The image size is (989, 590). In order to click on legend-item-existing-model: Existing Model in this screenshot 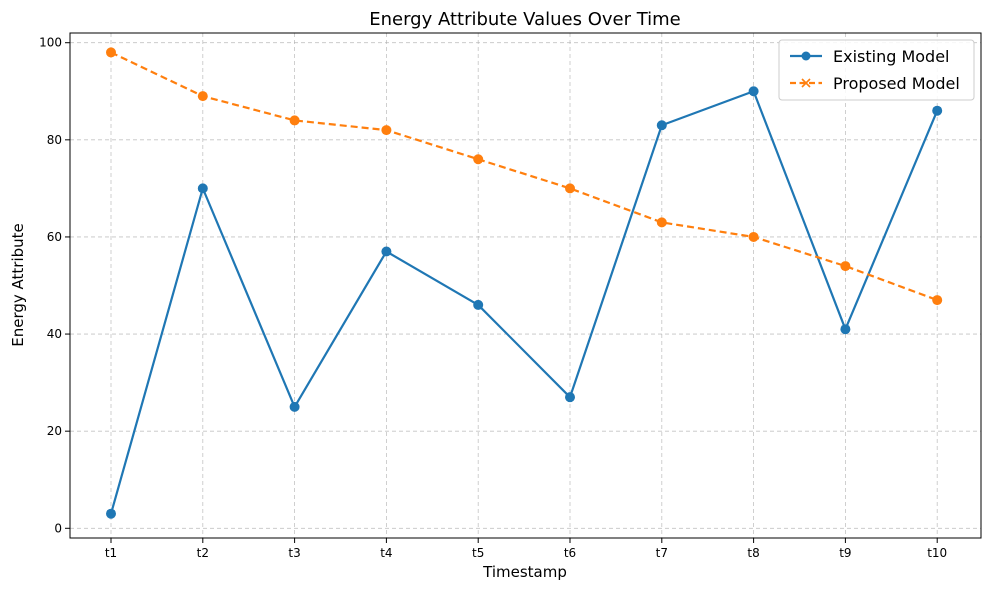, I will do `click(870, 56)`.